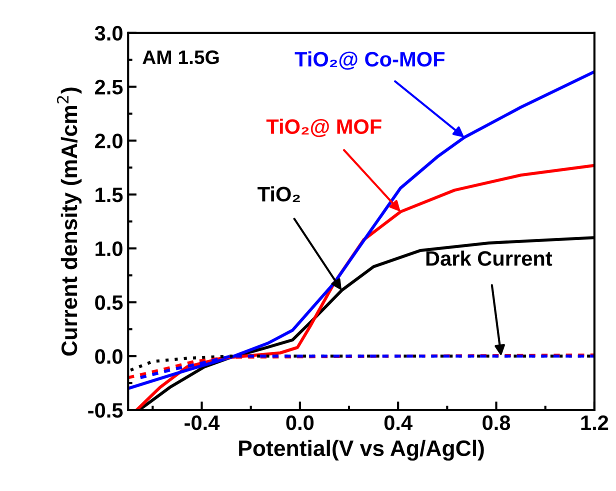 This screenshot has height=491, width=616. What do you see at coordinates (496, 422) in the screenshot?
I see `x-tick-label: 0.8` at bounding box center [496, 422].